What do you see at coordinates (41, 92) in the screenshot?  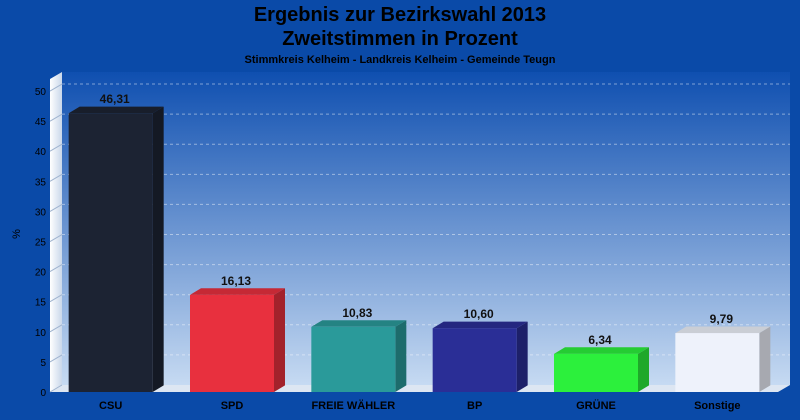 I see `y-tick-label: 50` at bounding box center [41, 92].